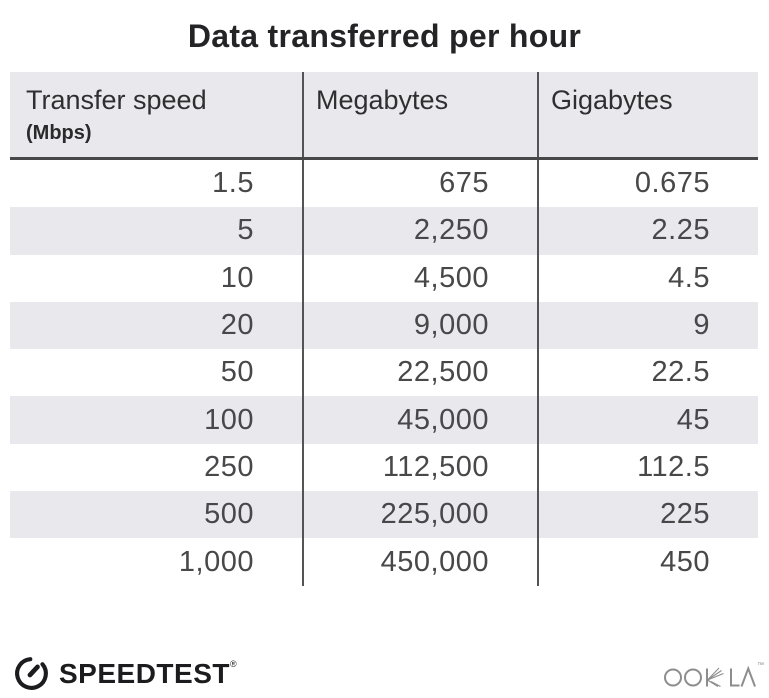 This screenshot has height=698, width=769. Describe the element at coordinates (419, 373) in the screenshot. I see `cell-megabytes: 22,500` at that location.